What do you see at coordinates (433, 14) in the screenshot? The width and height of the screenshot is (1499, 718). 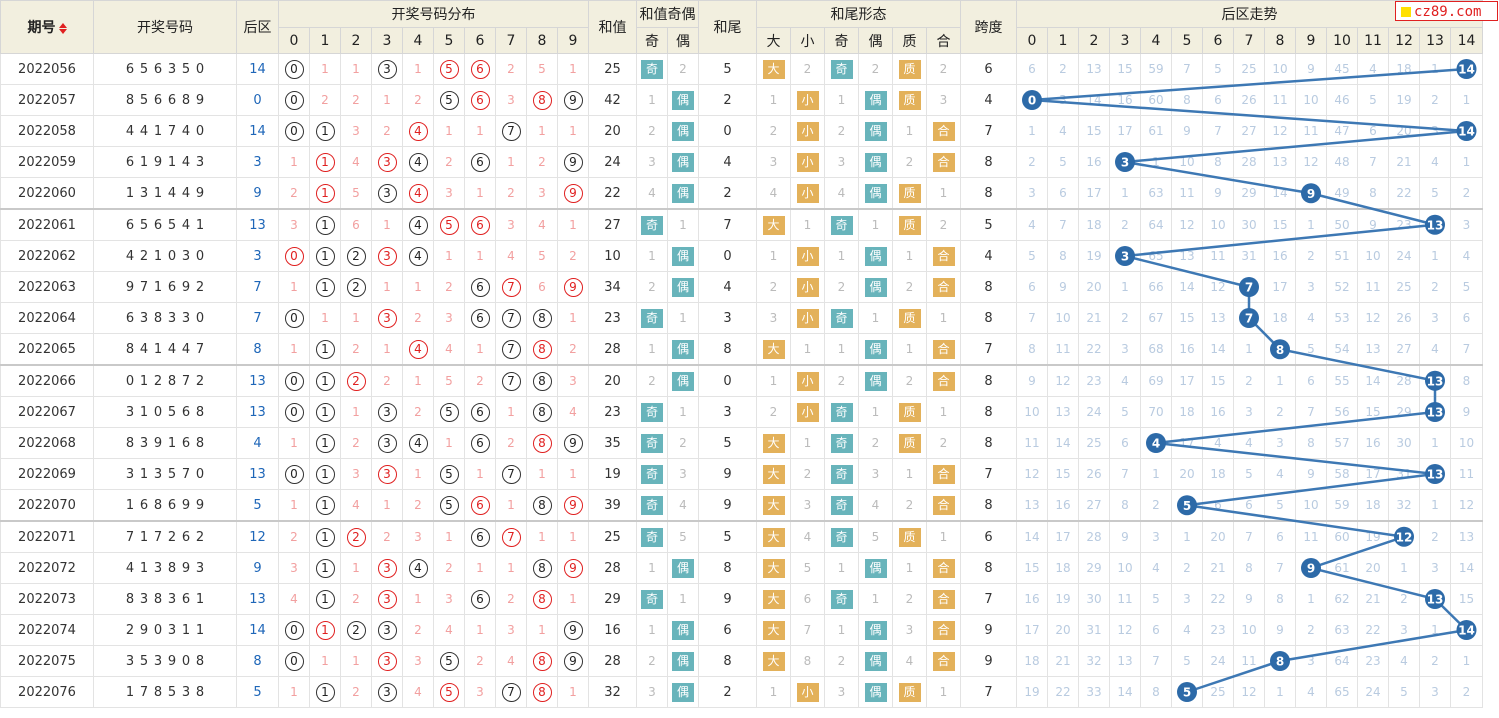 I see `distribution-header: 开奖号码分布` at bounding box center [433, 14].